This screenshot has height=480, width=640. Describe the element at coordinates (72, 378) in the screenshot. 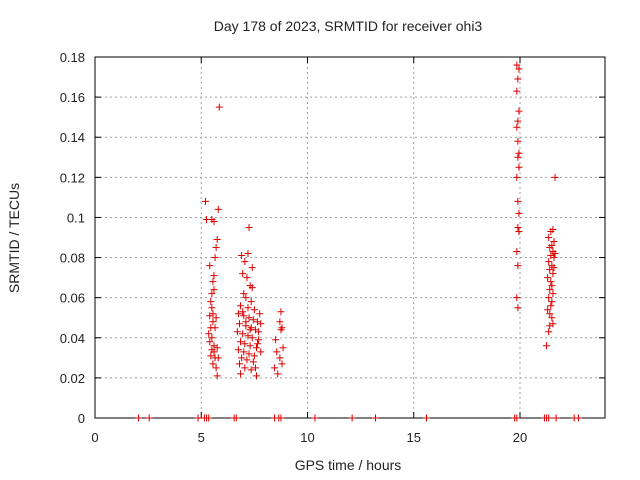

I see `y-tick-label: 0.02` at that location.